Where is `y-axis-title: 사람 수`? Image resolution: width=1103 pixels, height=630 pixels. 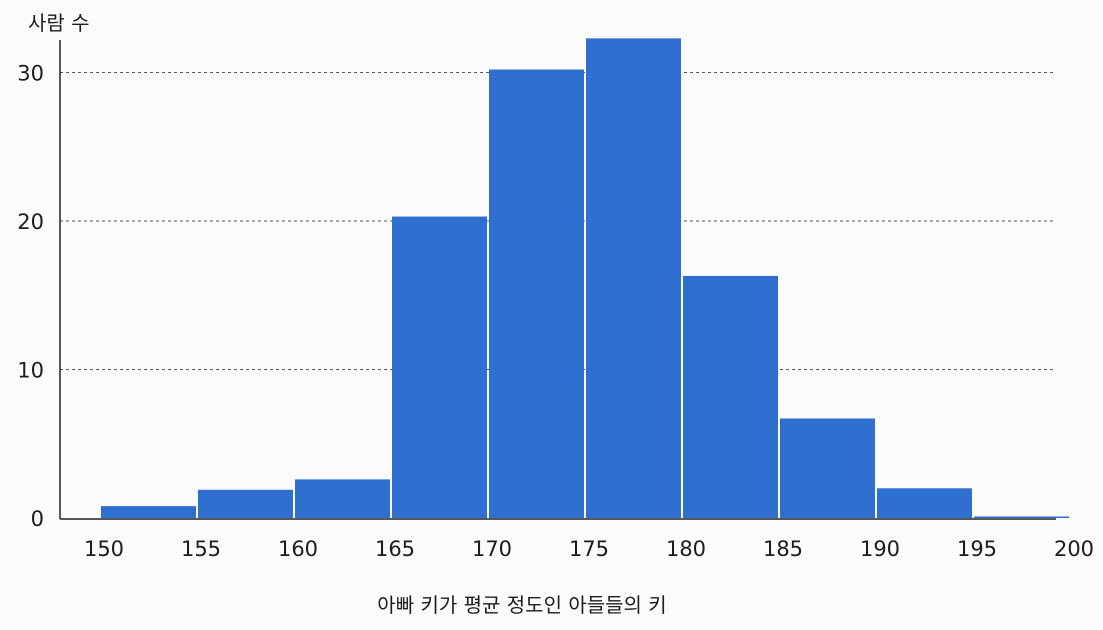
y-axis-title: 사람 수 is located at coordinates (59, 23).